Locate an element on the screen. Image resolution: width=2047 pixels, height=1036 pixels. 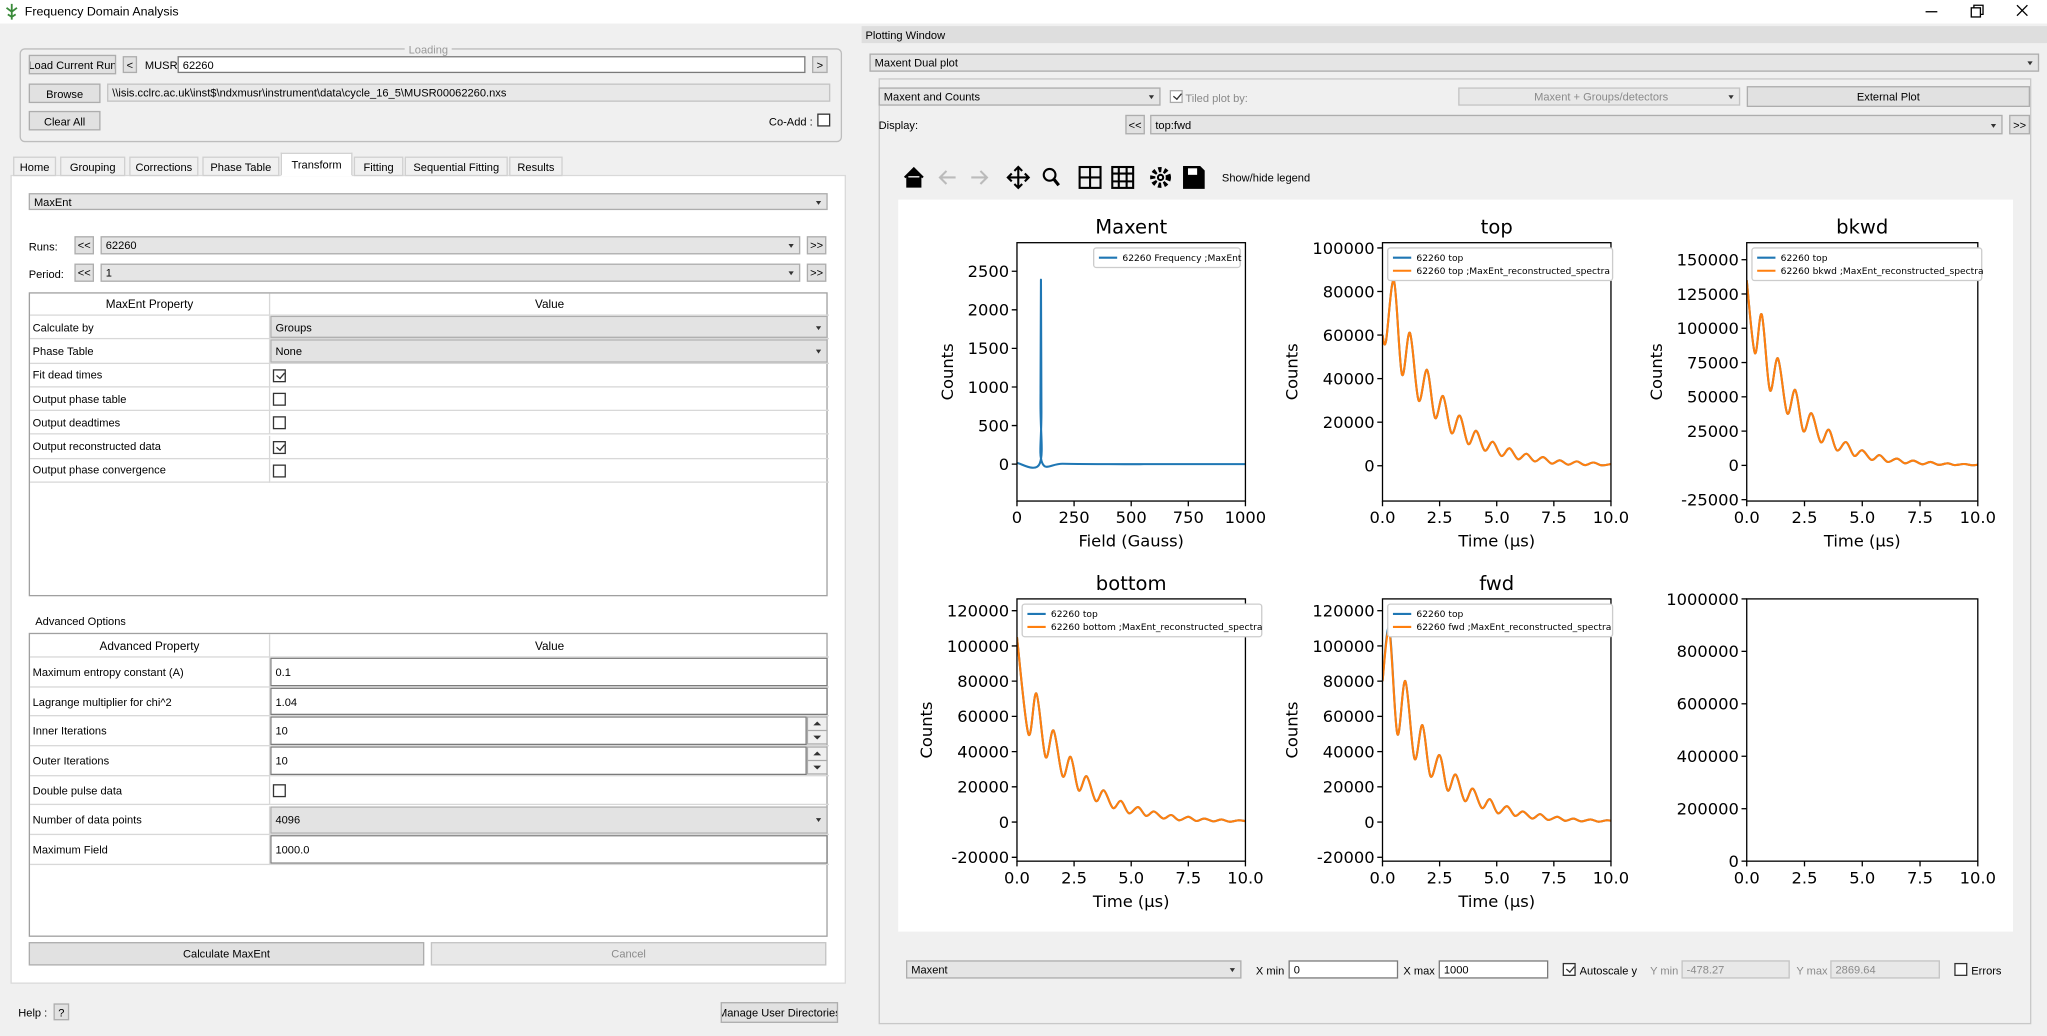
value-cell: 1.04 is located at coordinates (549, 702).